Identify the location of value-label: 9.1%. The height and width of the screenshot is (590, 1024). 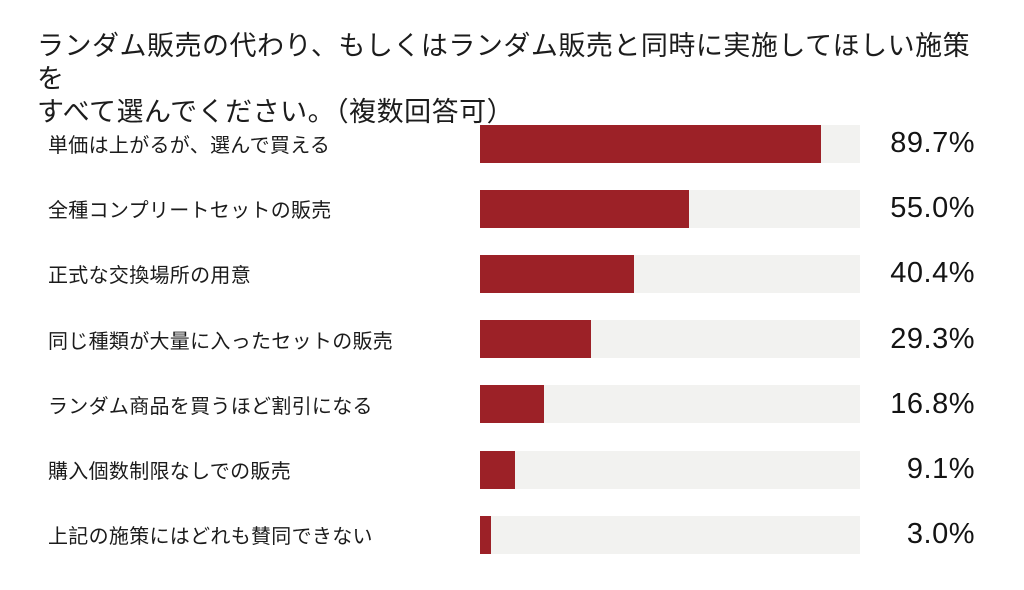
(940, 469).